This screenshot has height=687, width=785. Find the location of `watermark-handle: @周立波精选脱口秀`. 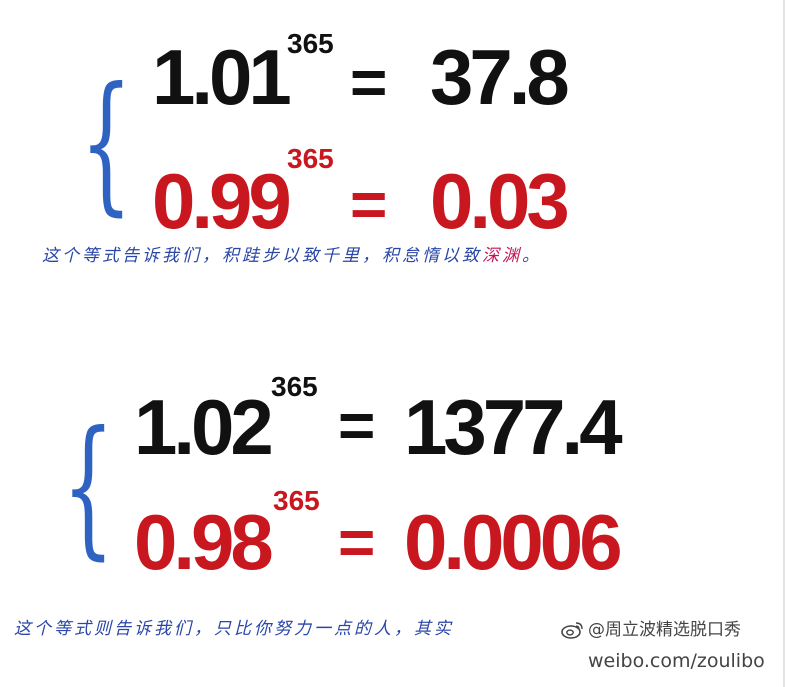

watermark-handle: @周立波精选脱口秀 is located at coordinates (664, 630).